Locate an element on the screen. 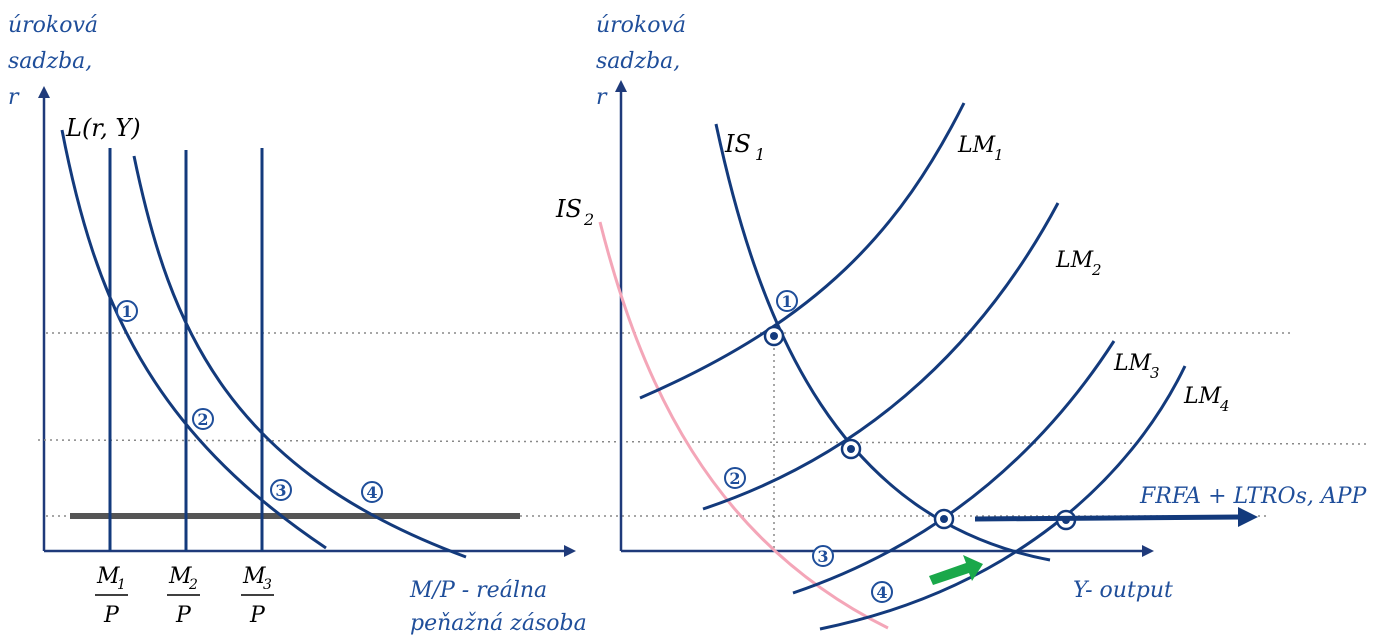  right-point-3: 3 is located at coordinates (823, 556).